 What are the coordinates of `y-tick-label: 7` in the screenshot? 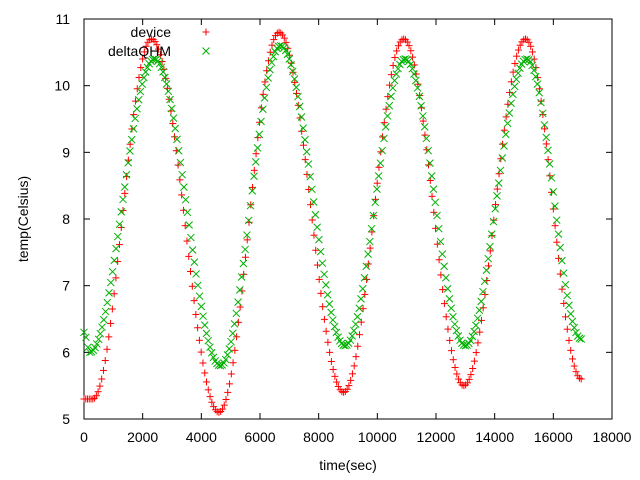 It's located at (66, 286).